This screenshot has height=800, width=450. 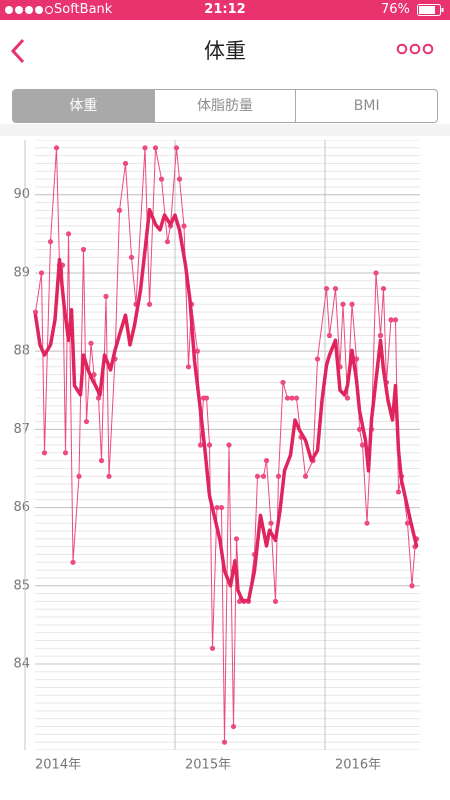 I want to click on segmented-control: 体重 体脂肪量 BMI, so click(x=225, y=106).